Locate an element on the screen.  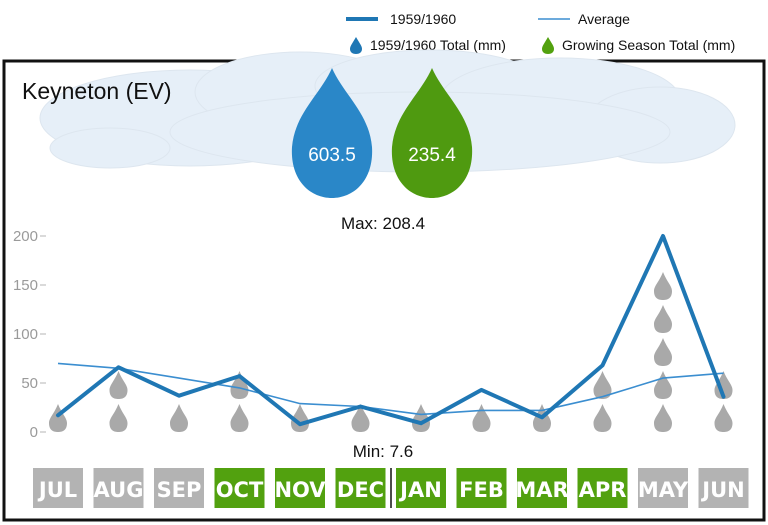
month-oct: OCT is located at coordinates (239, 488).